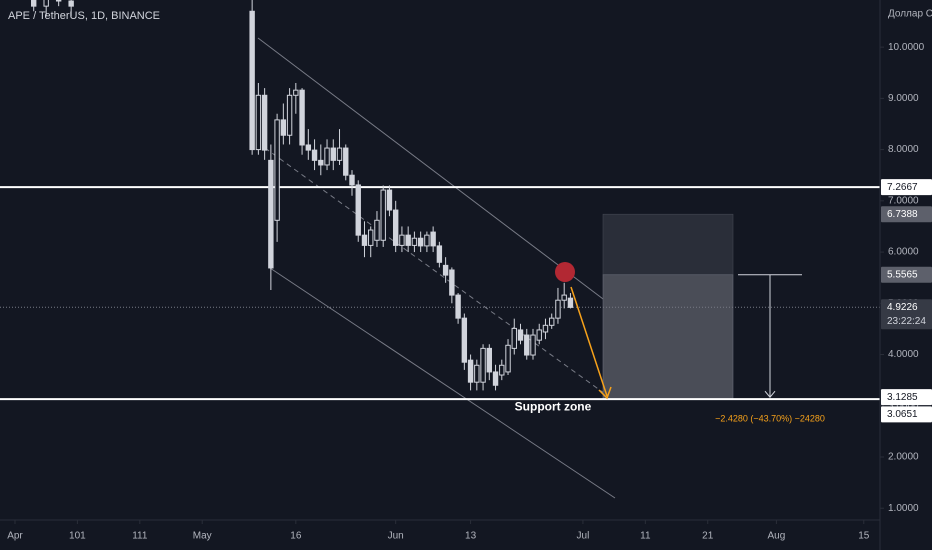  I want to click on price-label: 3.0651, so click(902, 414).